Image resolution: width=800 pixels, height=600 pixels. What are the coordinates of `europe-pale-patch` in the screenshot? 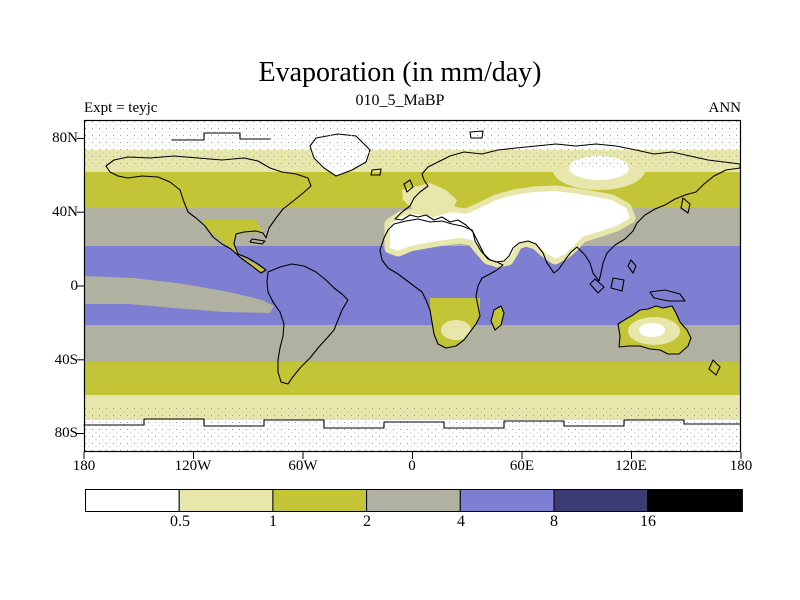 It's located at (429, 199).